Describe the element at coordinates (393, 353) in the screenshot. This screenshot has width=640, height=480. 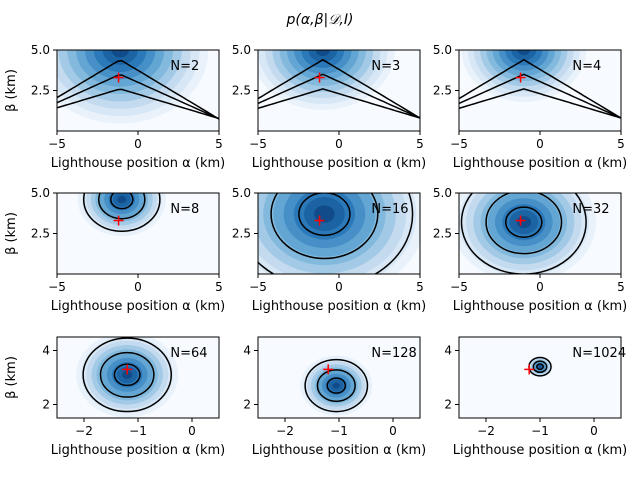
I see `panel-annotation: N=128` at that location.